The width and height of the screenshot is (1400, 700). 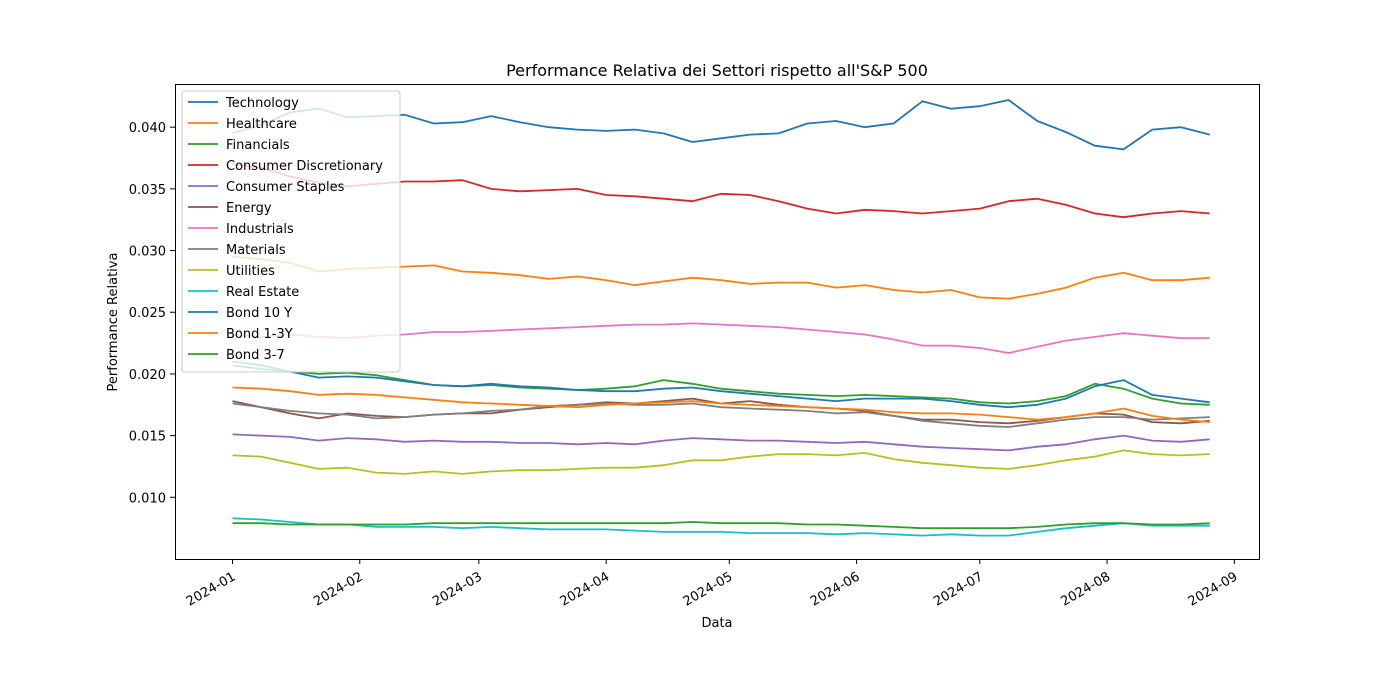 I want to click on y-axis: 0.010 0.015 0.020 0.025 0.030 0.035 0.040, so click(x=152, y=313).